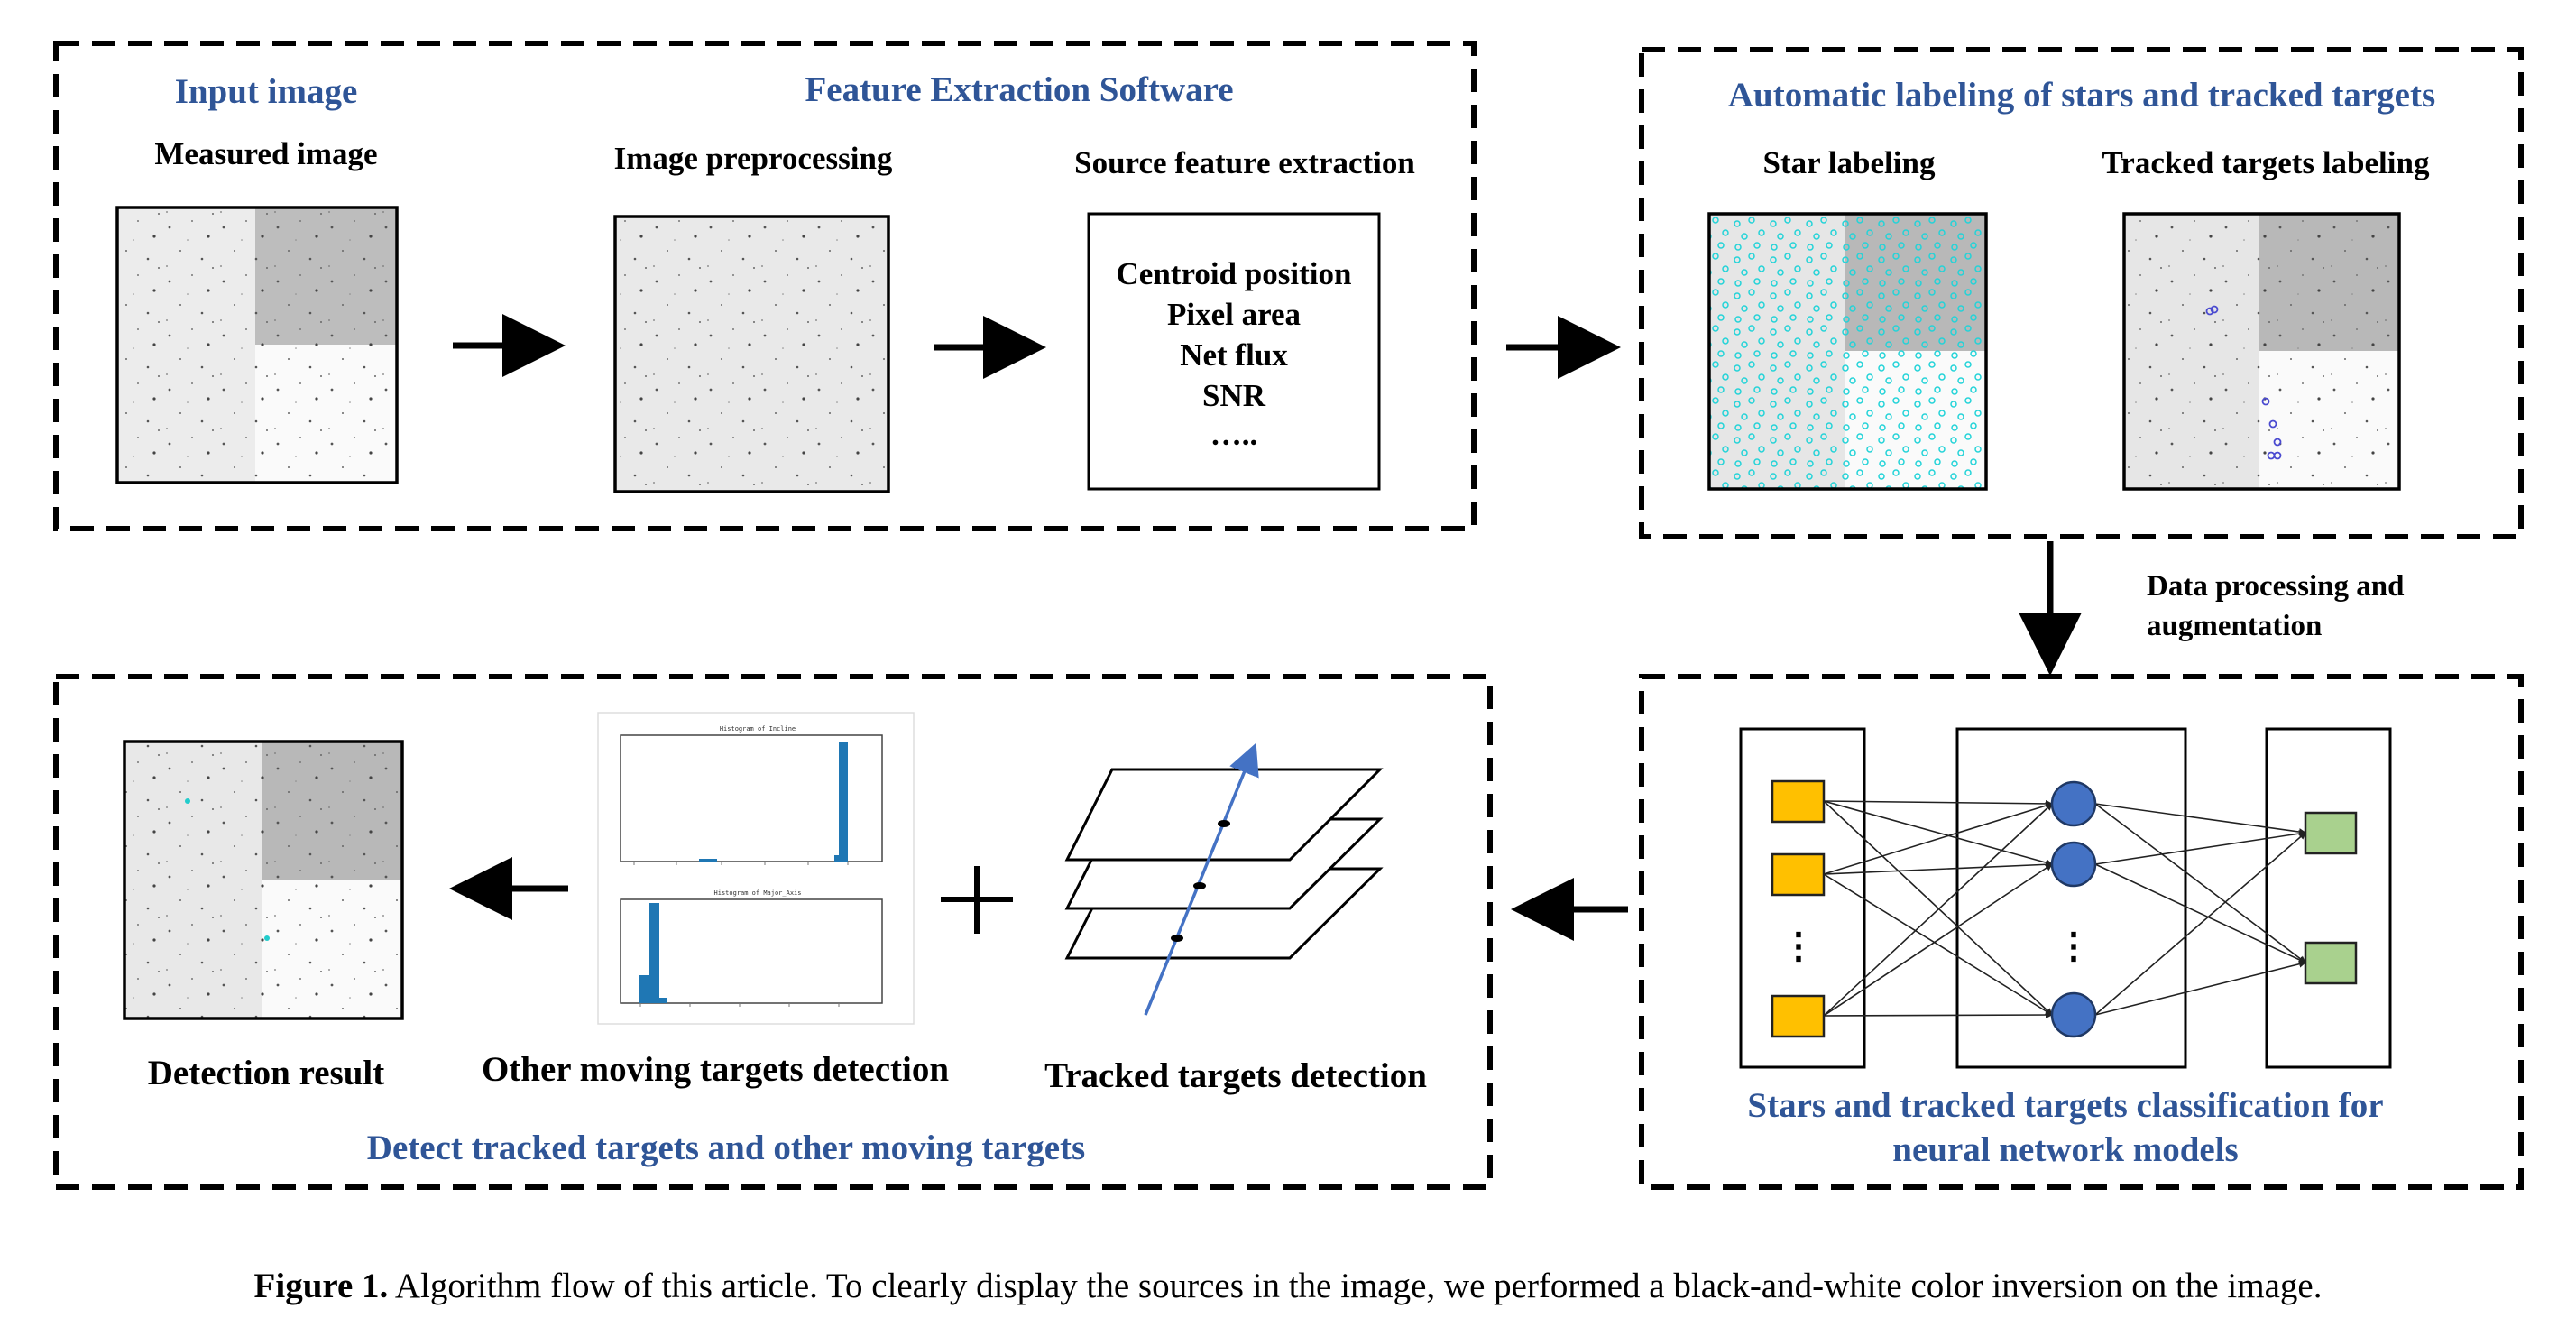 The width and height of the screenshot is (2576, 1327). I want to click on detection-result-image, so click(264, 880).